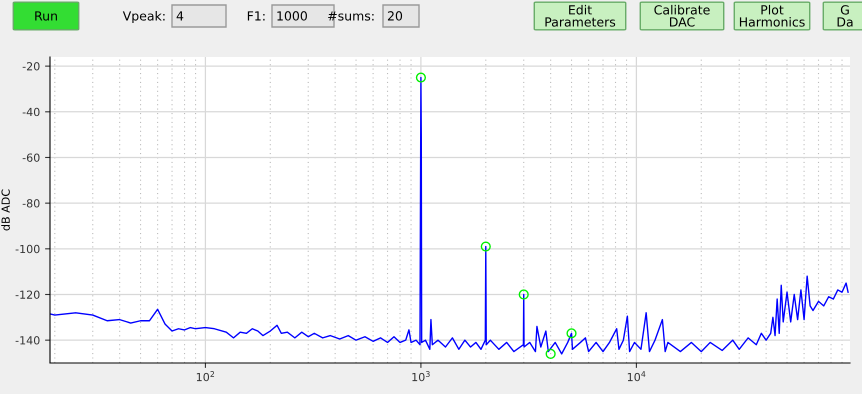  What do you see at coordinates (5, 210) in the screenshot?
I see `y-axis-title: dB ADC` at bounding box center [5, 210].